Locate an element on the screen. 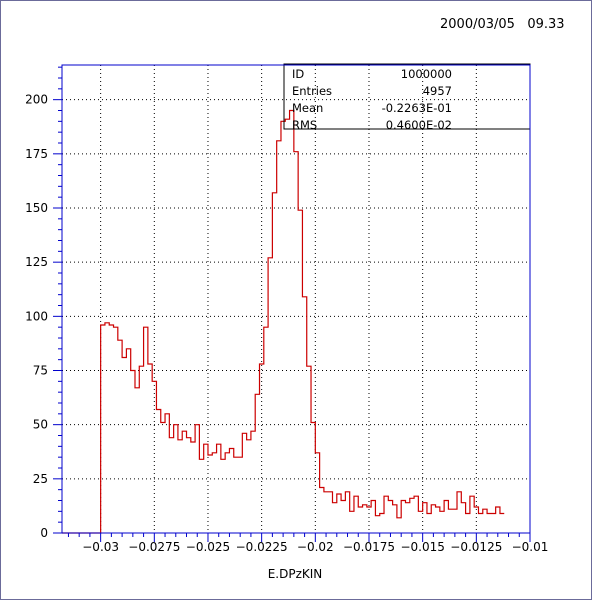 The image size is (592, 600). stats-value: 0.4600E-02 is located at coordinates (419, 125).